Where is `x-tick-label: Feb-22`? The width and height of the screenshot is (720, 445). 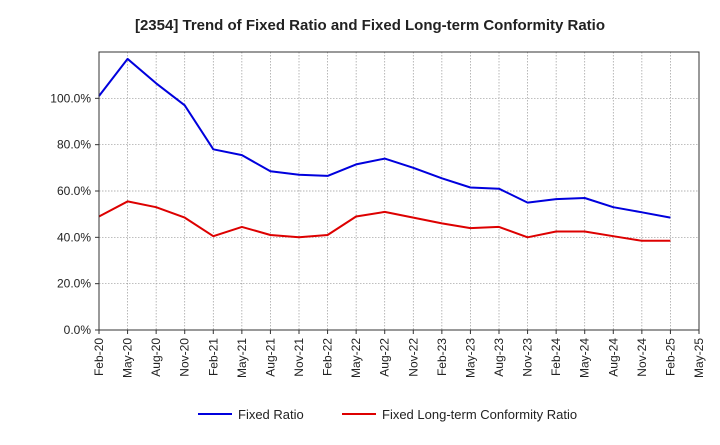 x-tick-label: Feb-22 is located at coordinates (328, 357).